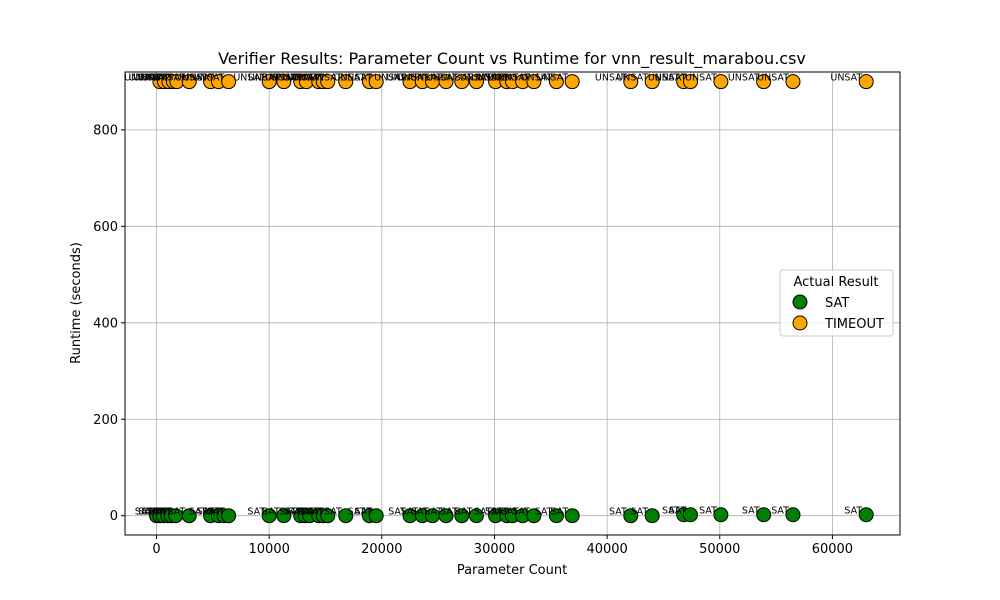 This screenshot has height=600, width=1000. Describe the element at coordinates (114, 516) in the screenshot. I see `y-tick-label: 0` at that location.